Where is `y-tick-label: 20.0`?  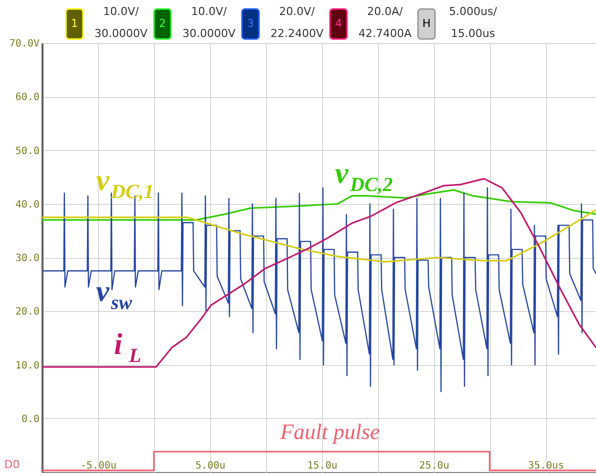 y-tick-label: 20.0 is located at coordinates (27, 312).